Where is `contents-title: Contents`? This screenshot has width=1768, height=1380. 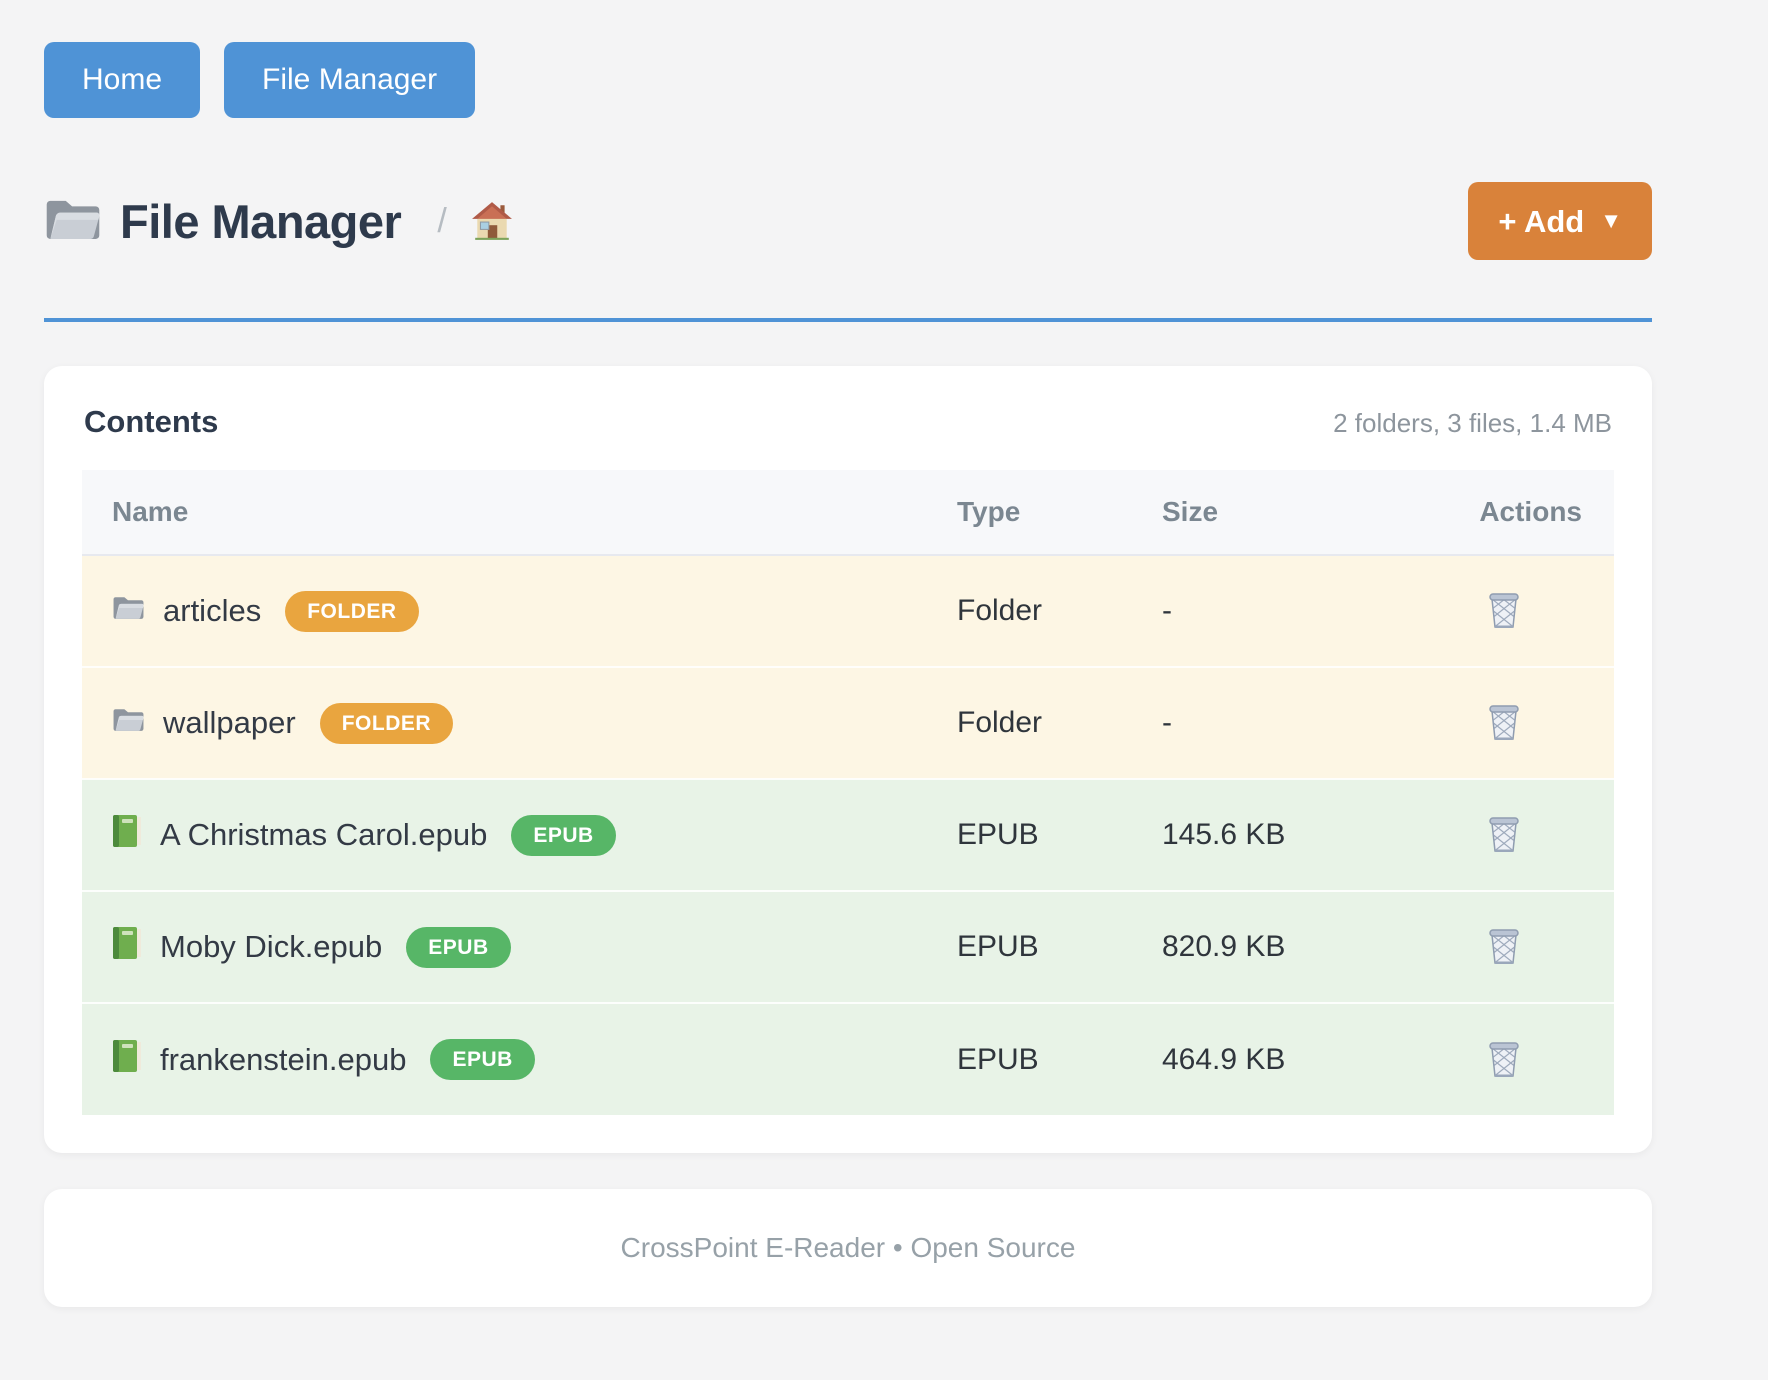 contents-title: Contents is located at coordinates (151, 421).